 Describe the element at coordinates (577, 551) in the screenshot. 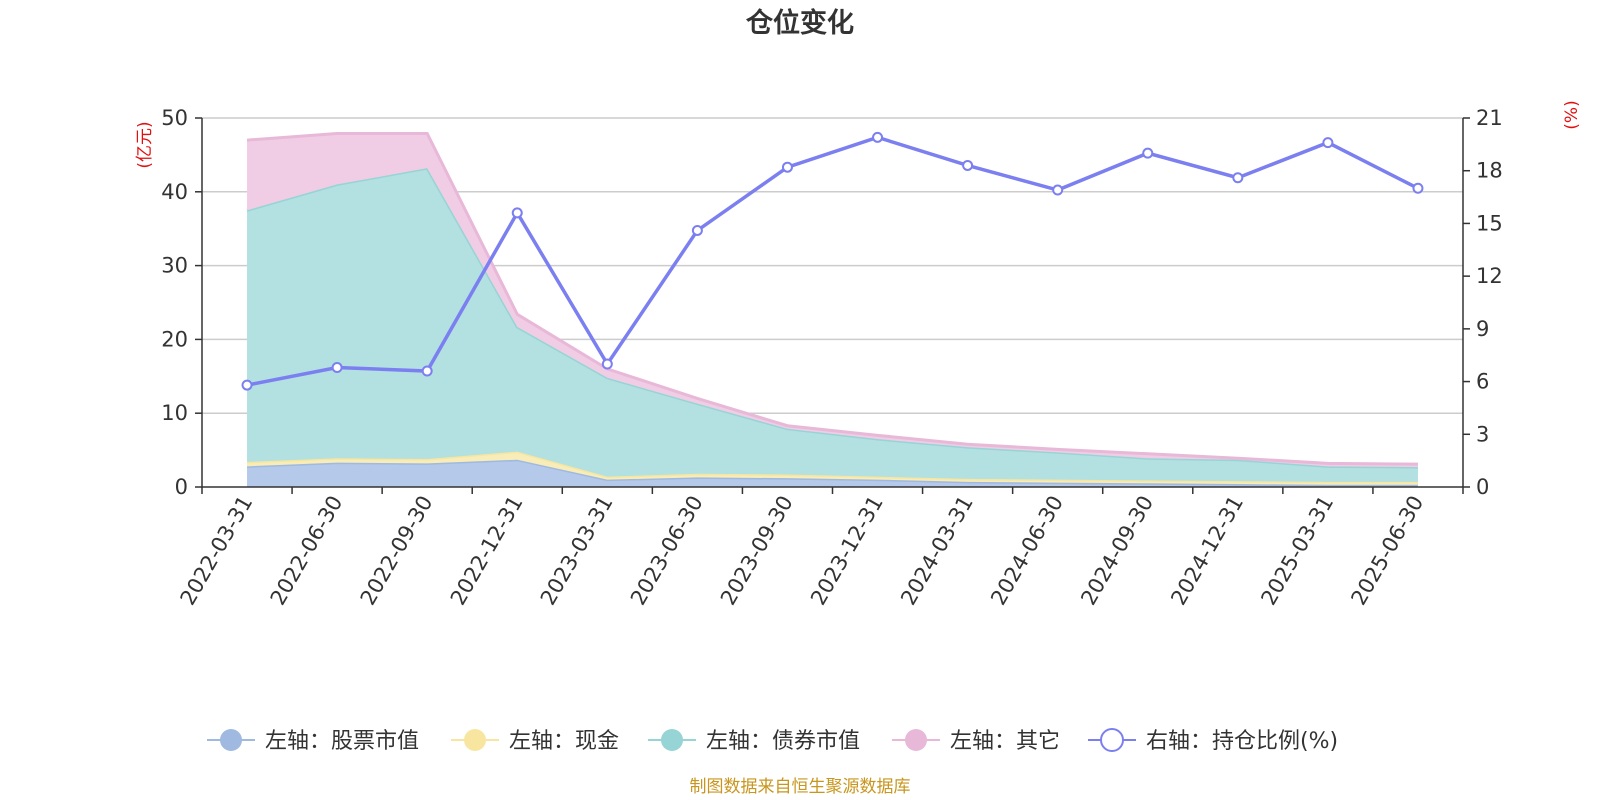

I see `x-tick-label: 2023-03-31` at that location.